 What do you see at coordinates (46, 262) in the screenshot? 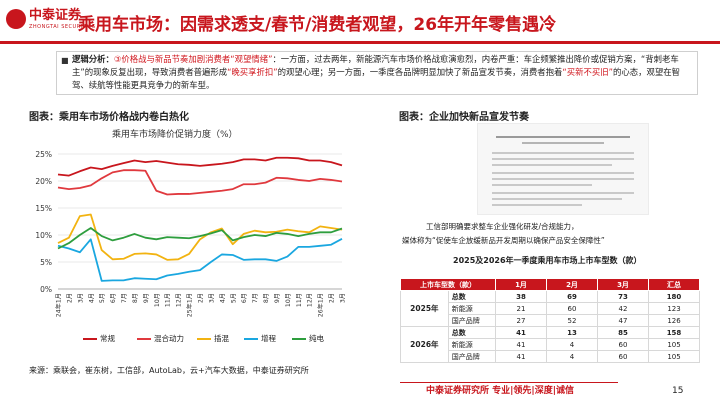
I see `y-tick-label: 5%` at bounding box center [46, 262].